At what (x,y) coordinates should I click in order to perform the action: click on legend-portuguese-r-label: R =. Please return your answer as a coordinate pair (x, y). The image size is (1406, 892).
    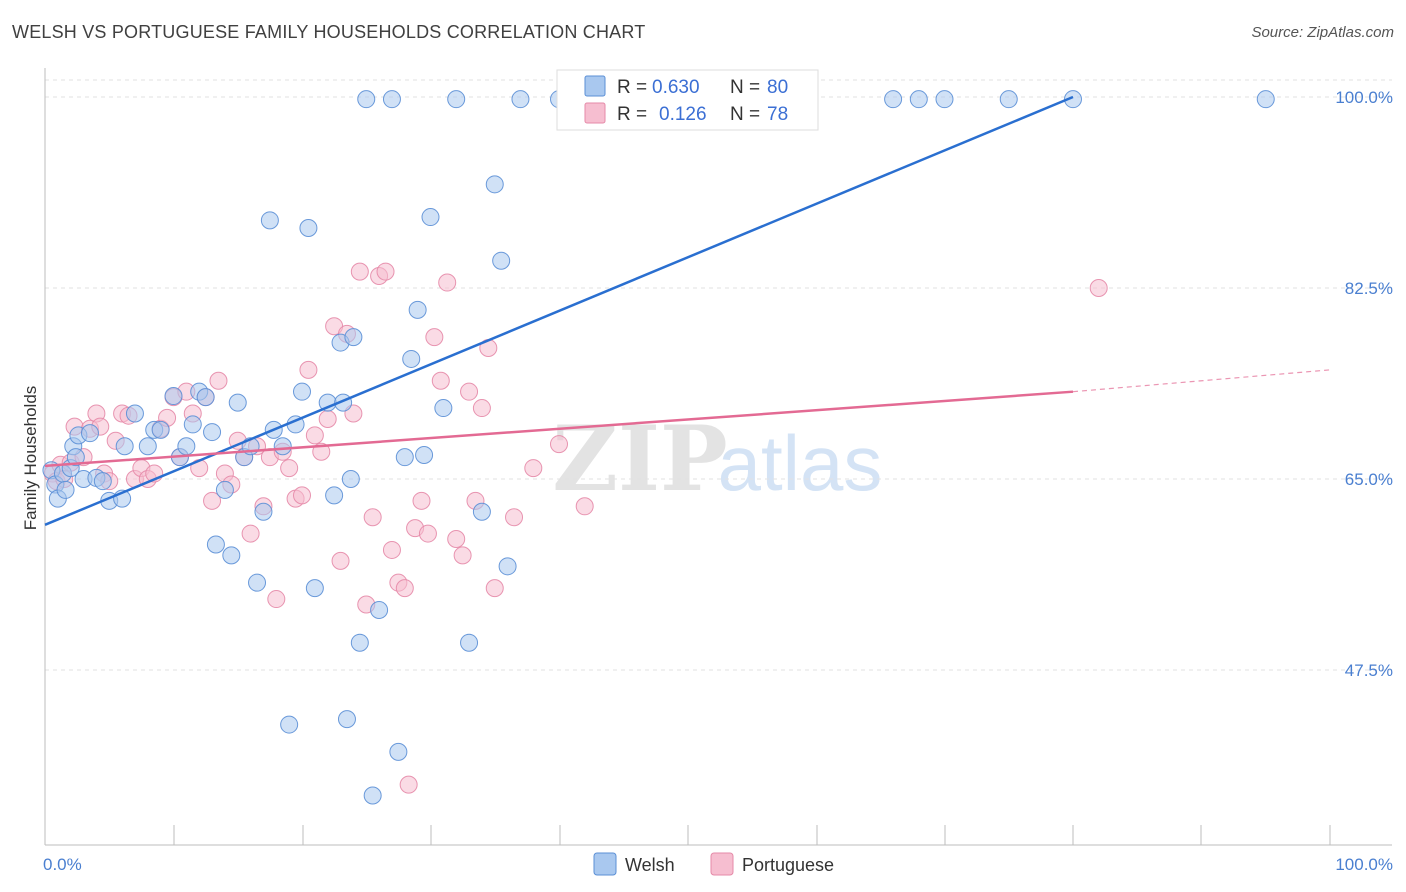
    Looking at the image, I should click on (632, 114).